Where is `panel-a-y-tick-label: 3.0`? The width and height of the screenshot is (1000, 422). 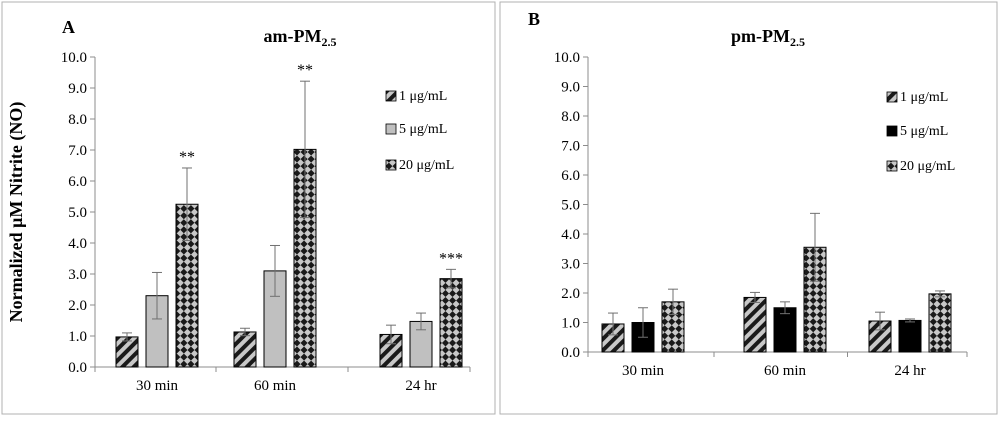
panel-a-y-tick-label: 3.0 is located at coordinates (77, 275).